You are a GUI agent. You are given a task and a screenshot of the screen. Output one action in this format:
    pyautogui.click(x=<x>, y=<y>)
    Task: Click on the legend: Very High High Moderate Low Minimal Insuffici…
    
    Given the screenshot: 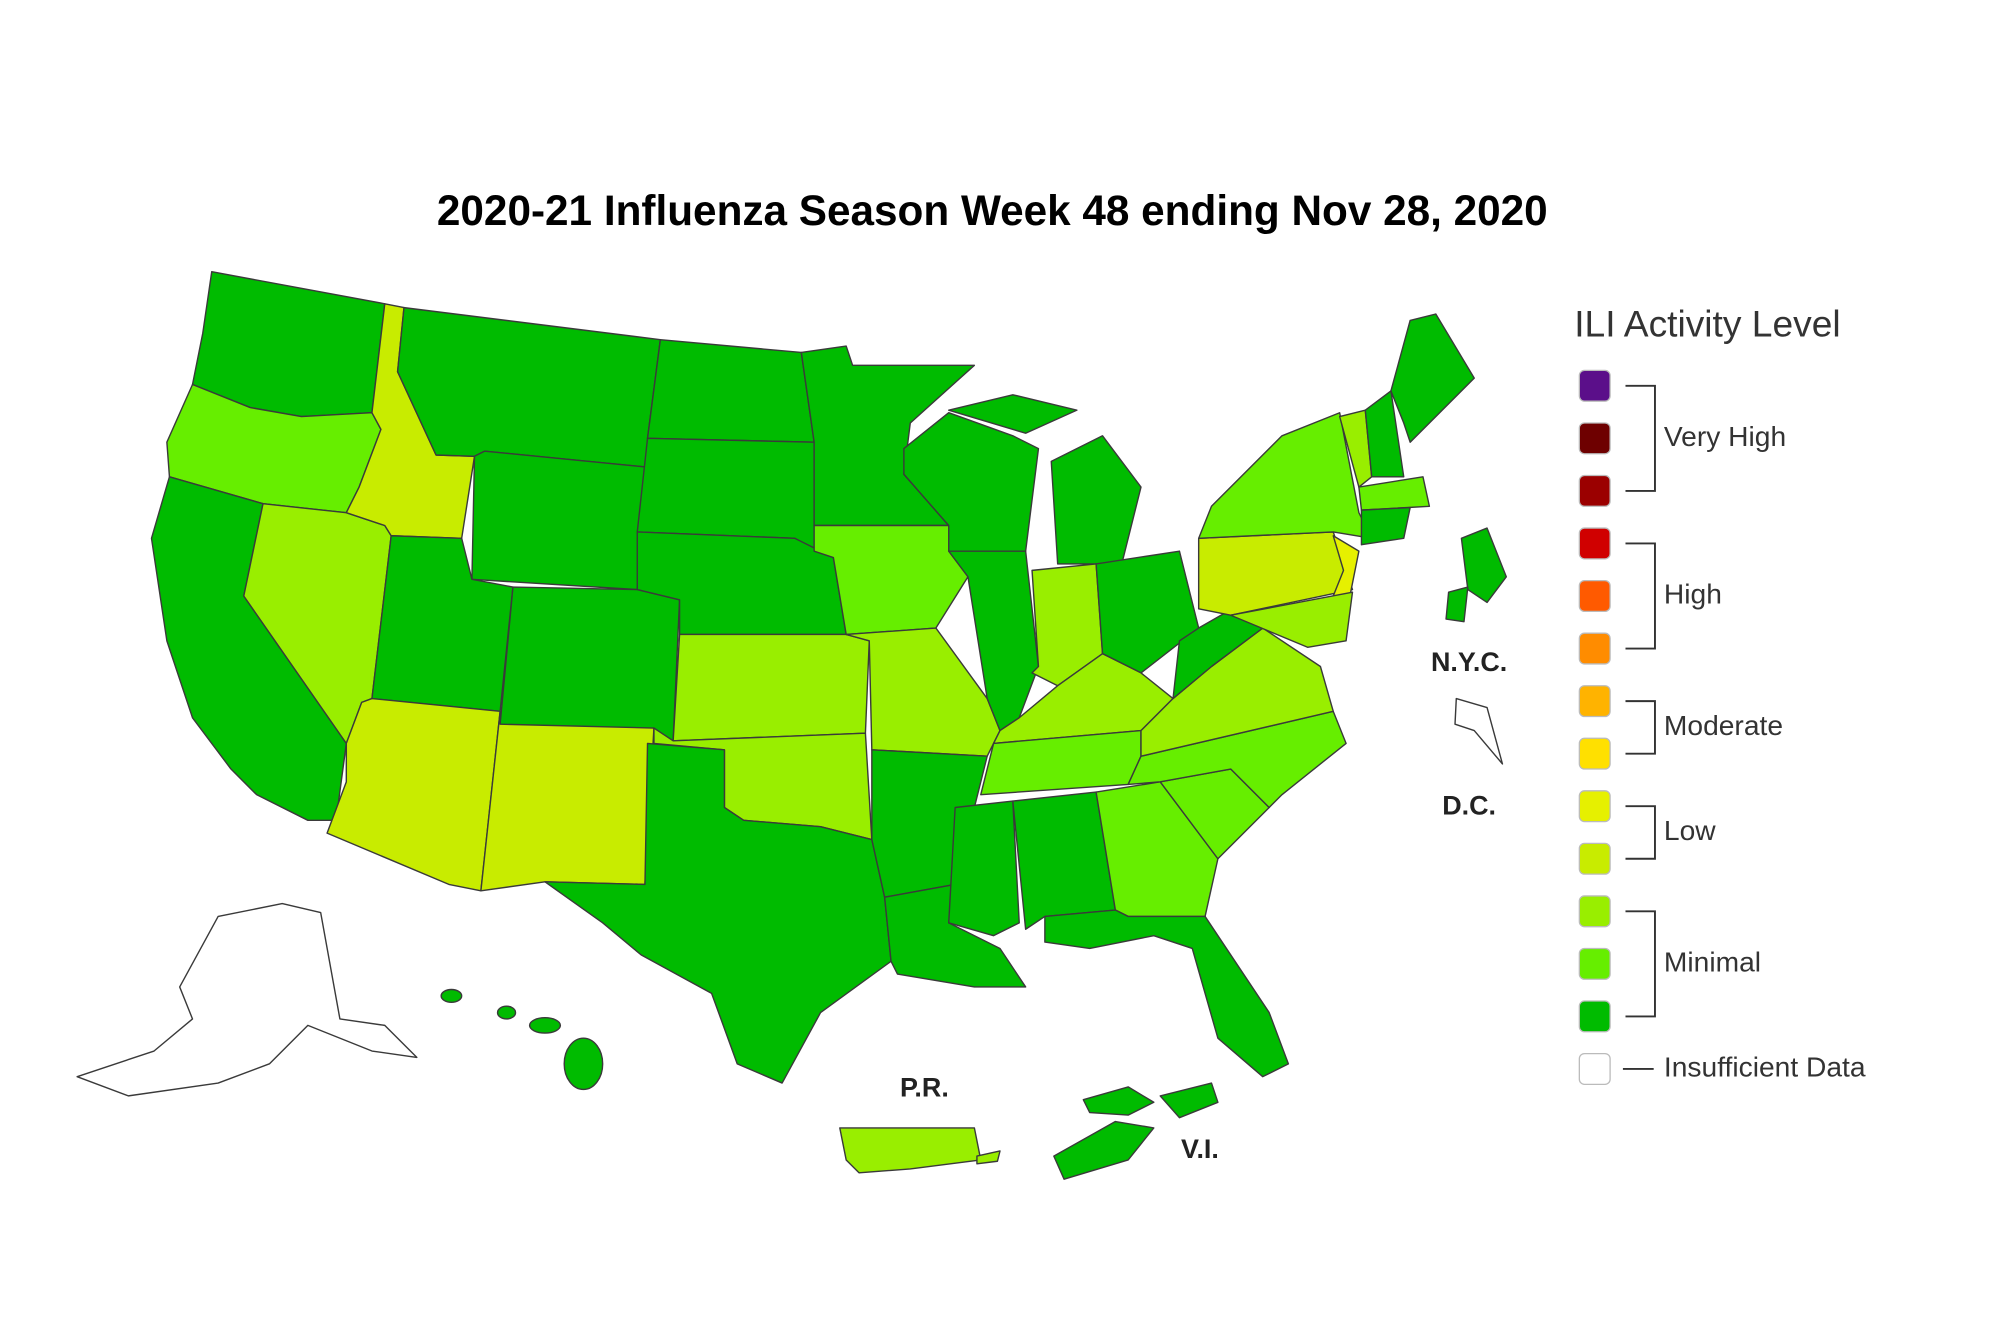 What is the action you would take?
    pyautogui.click(x=1722, y=727)
    